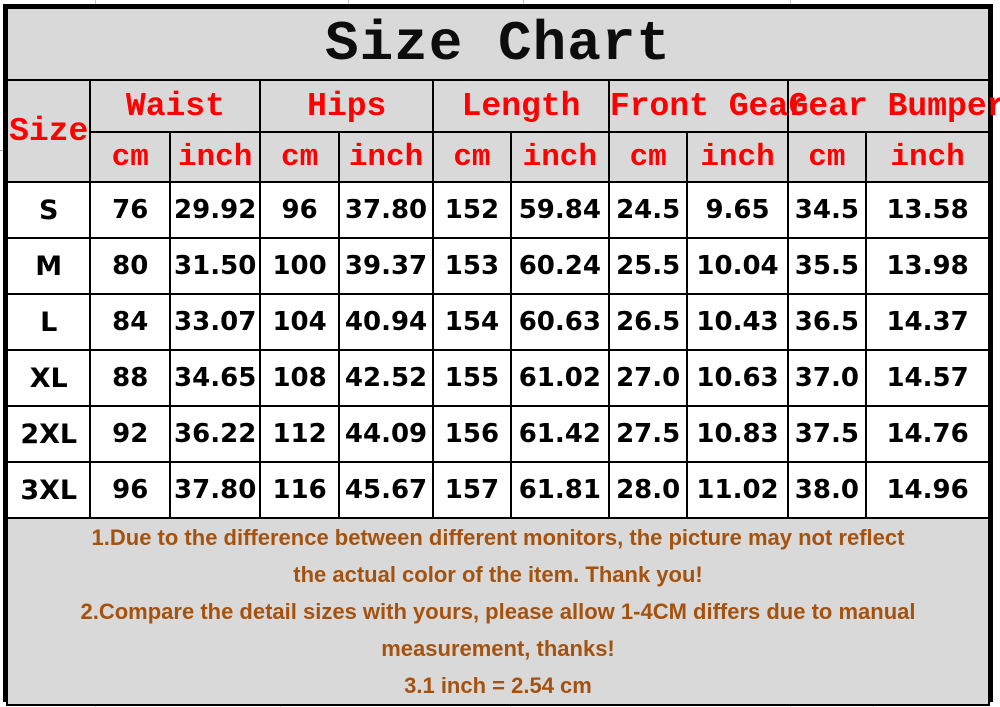 The image size is (1000, 707). I want to click on note-line: the actual color of the item. Thank you!, so click(498, 574).